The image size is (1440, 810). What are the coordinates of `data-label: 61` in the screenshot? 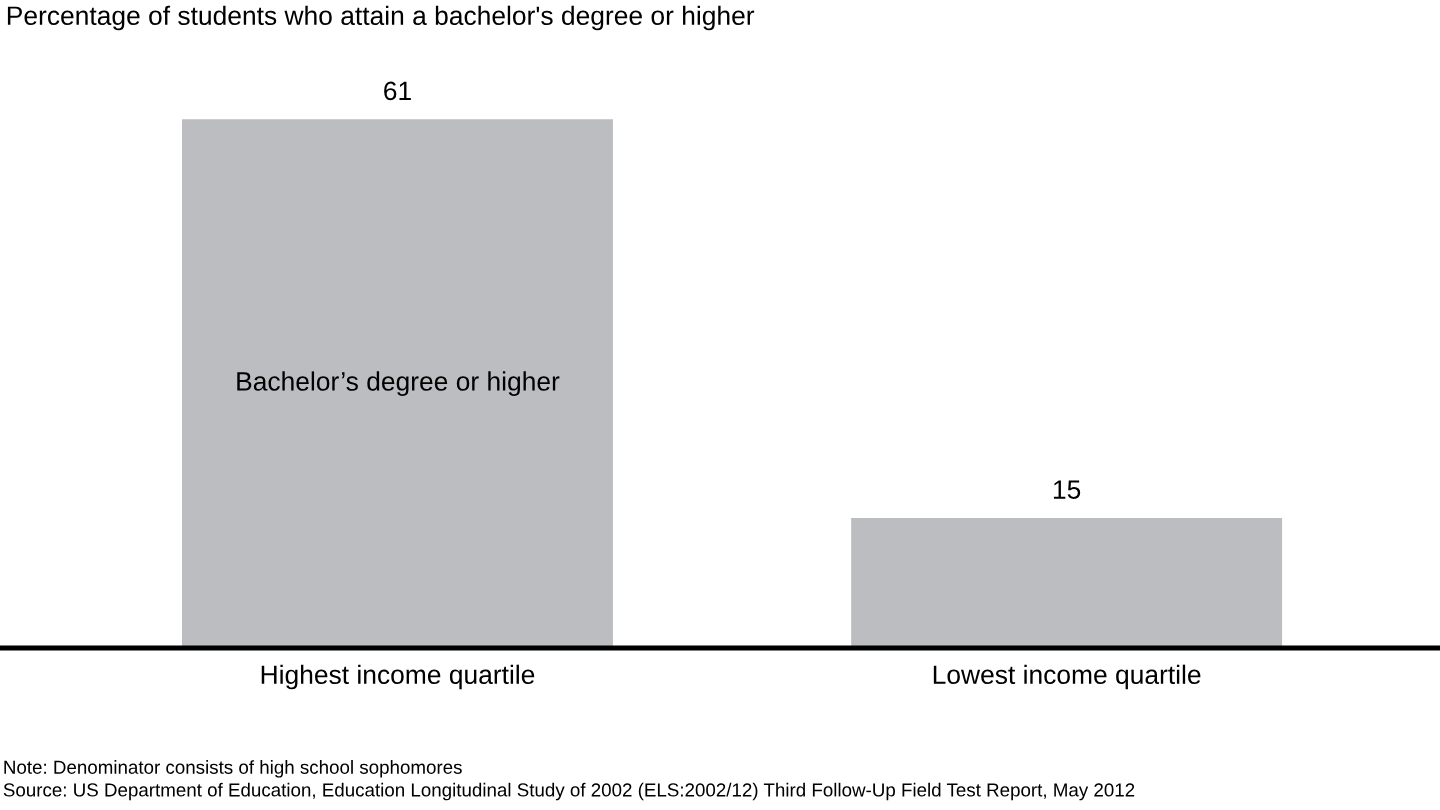 It's located at (397, 91).